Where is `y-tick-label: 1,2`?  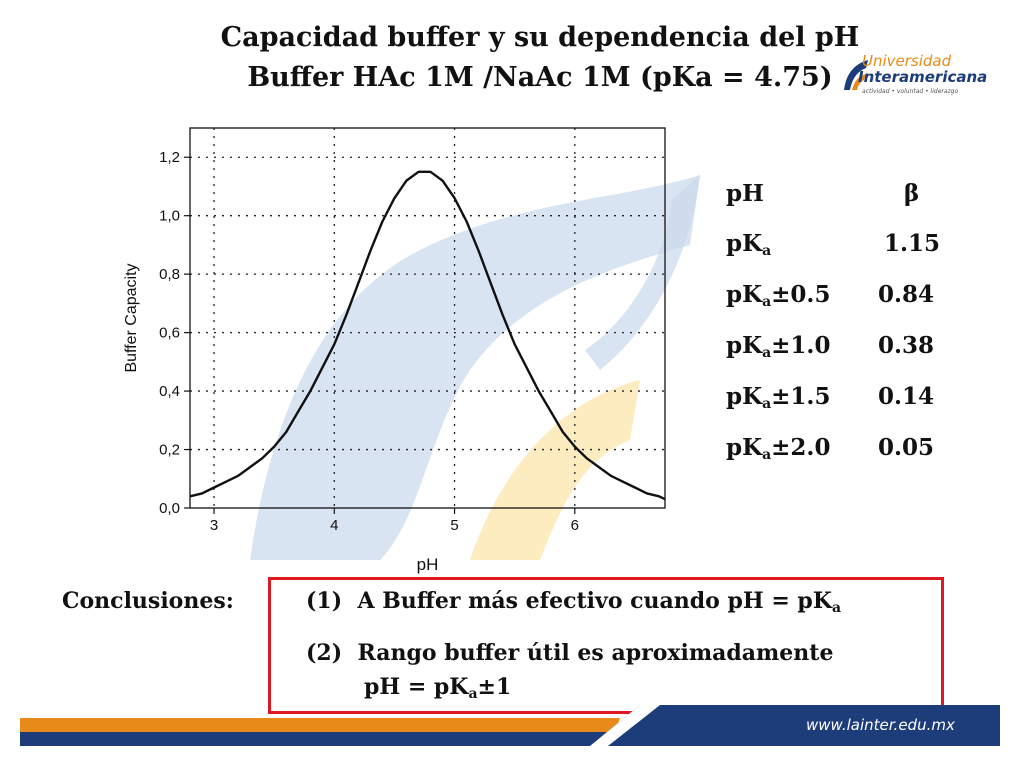 y-tick-label: 1,2 is located at coordinates (169, 157).